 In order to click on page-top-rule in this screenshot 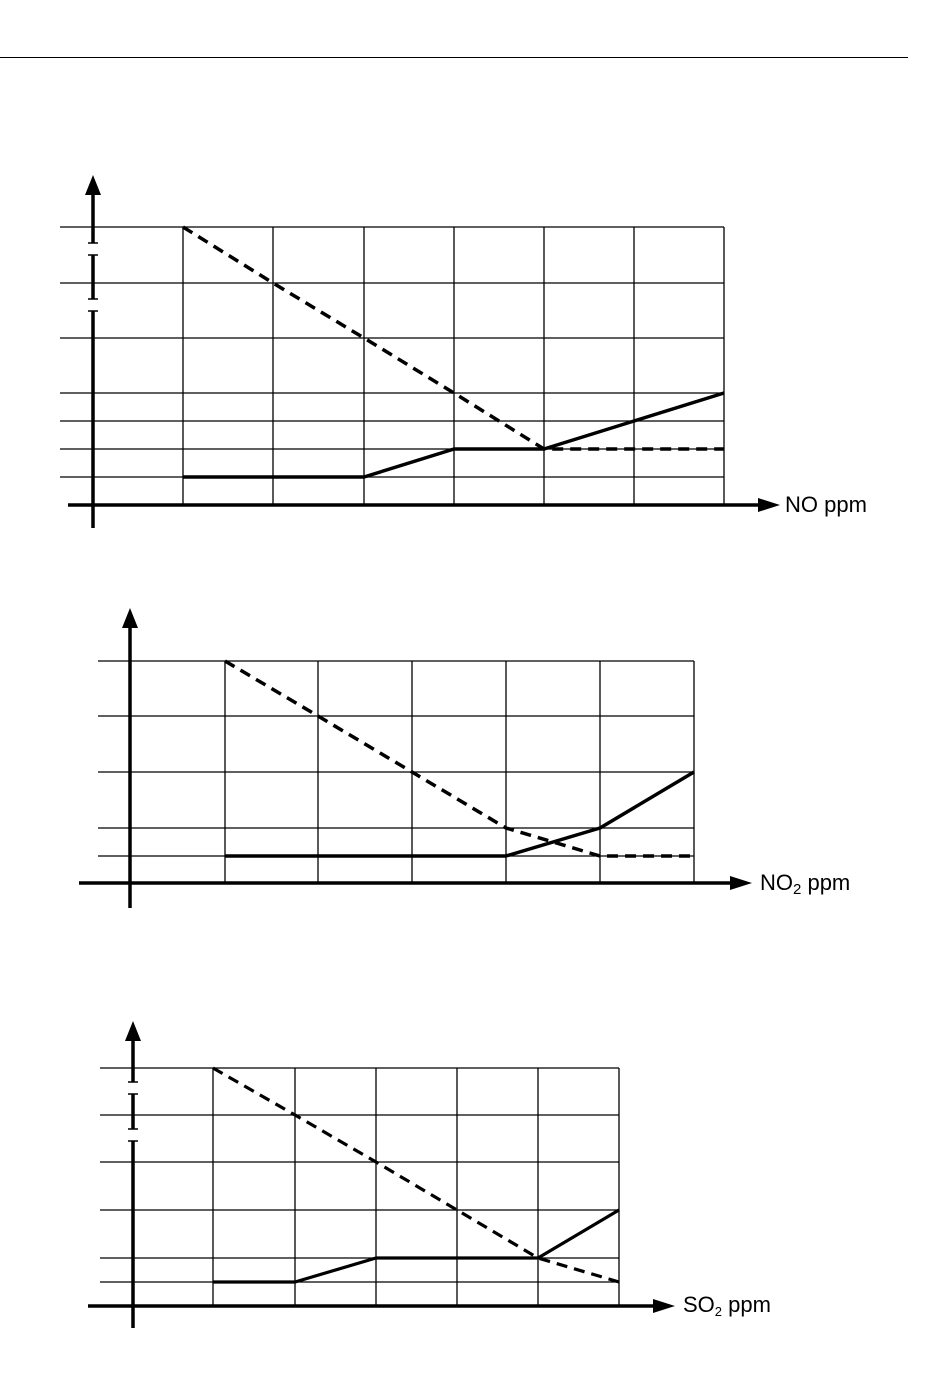, I will do `click(454, 57)`.